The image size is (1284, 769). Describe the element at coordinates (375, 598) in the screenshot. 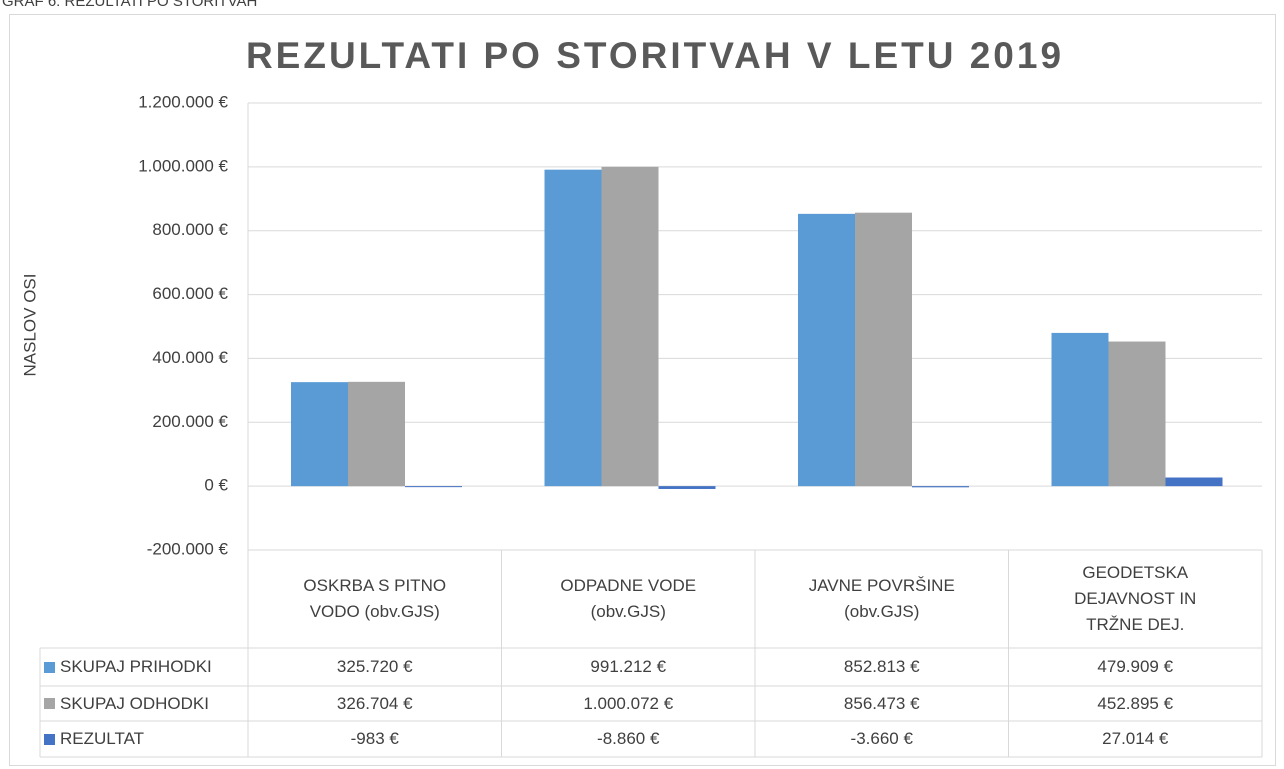

I see `category-label: OSKRBA S PITNO VODO (obv.GJS)` at that location.